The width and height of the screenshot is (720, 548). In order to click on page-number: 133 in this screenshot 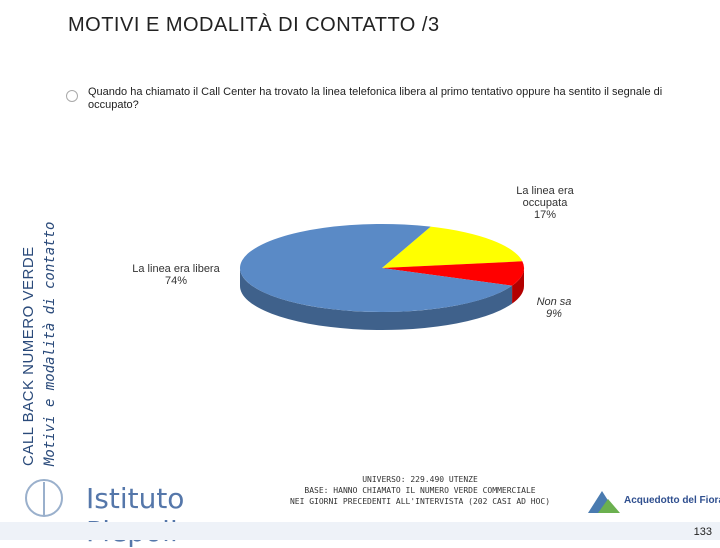, I will do `click(702, 532)`.